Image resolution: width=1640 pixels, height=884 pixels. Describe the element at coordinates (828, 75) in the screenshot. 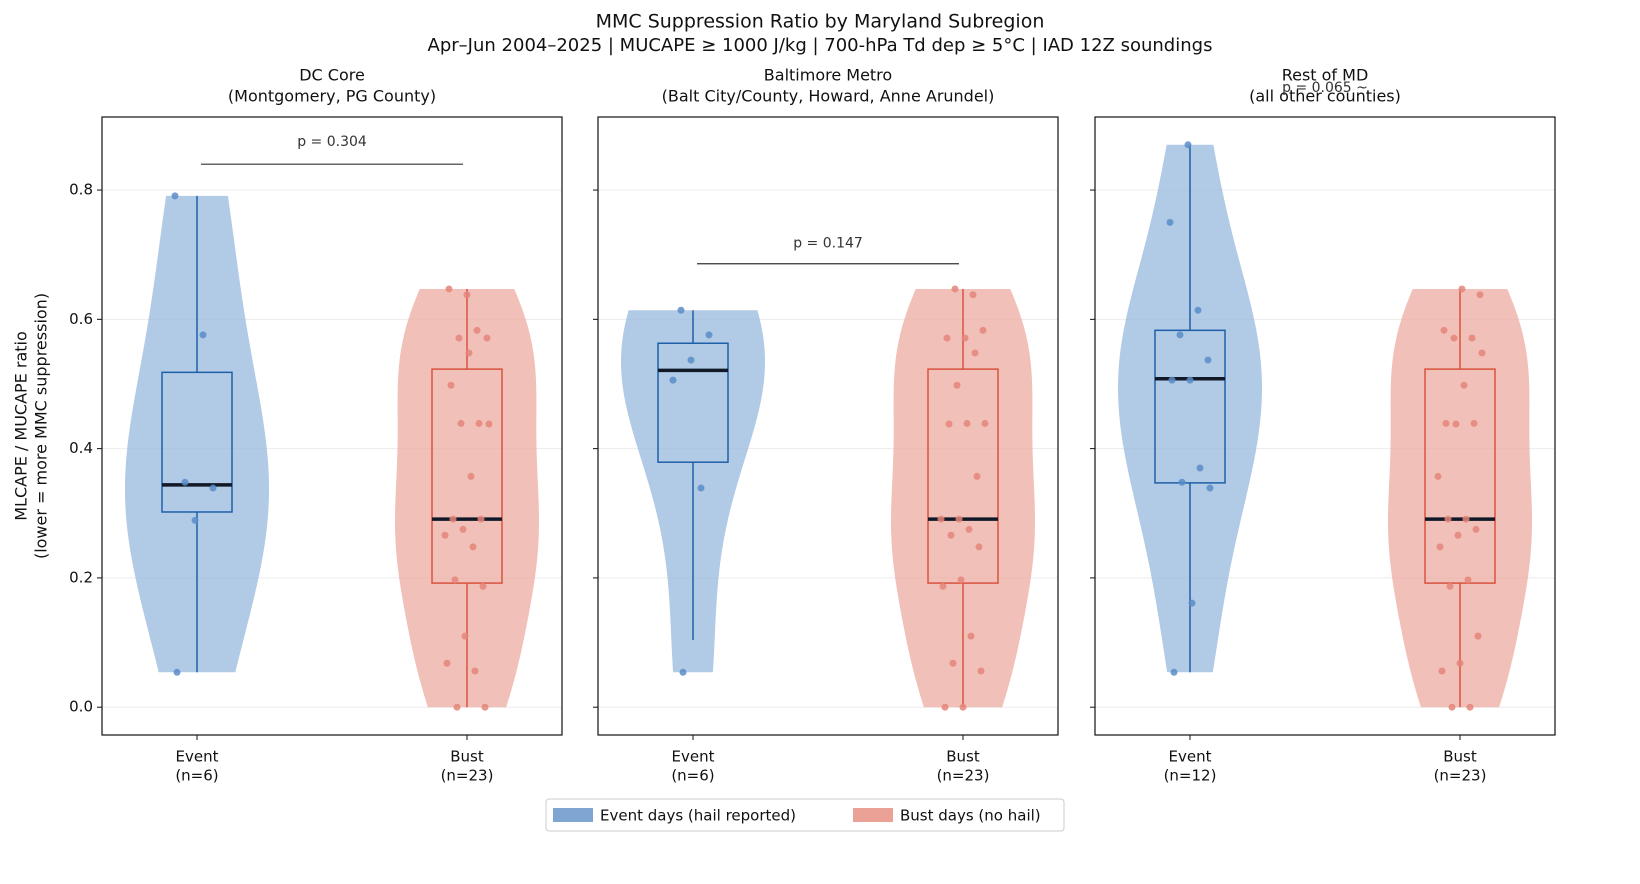

I see `panel-title: Baltimore Metro` at that location.